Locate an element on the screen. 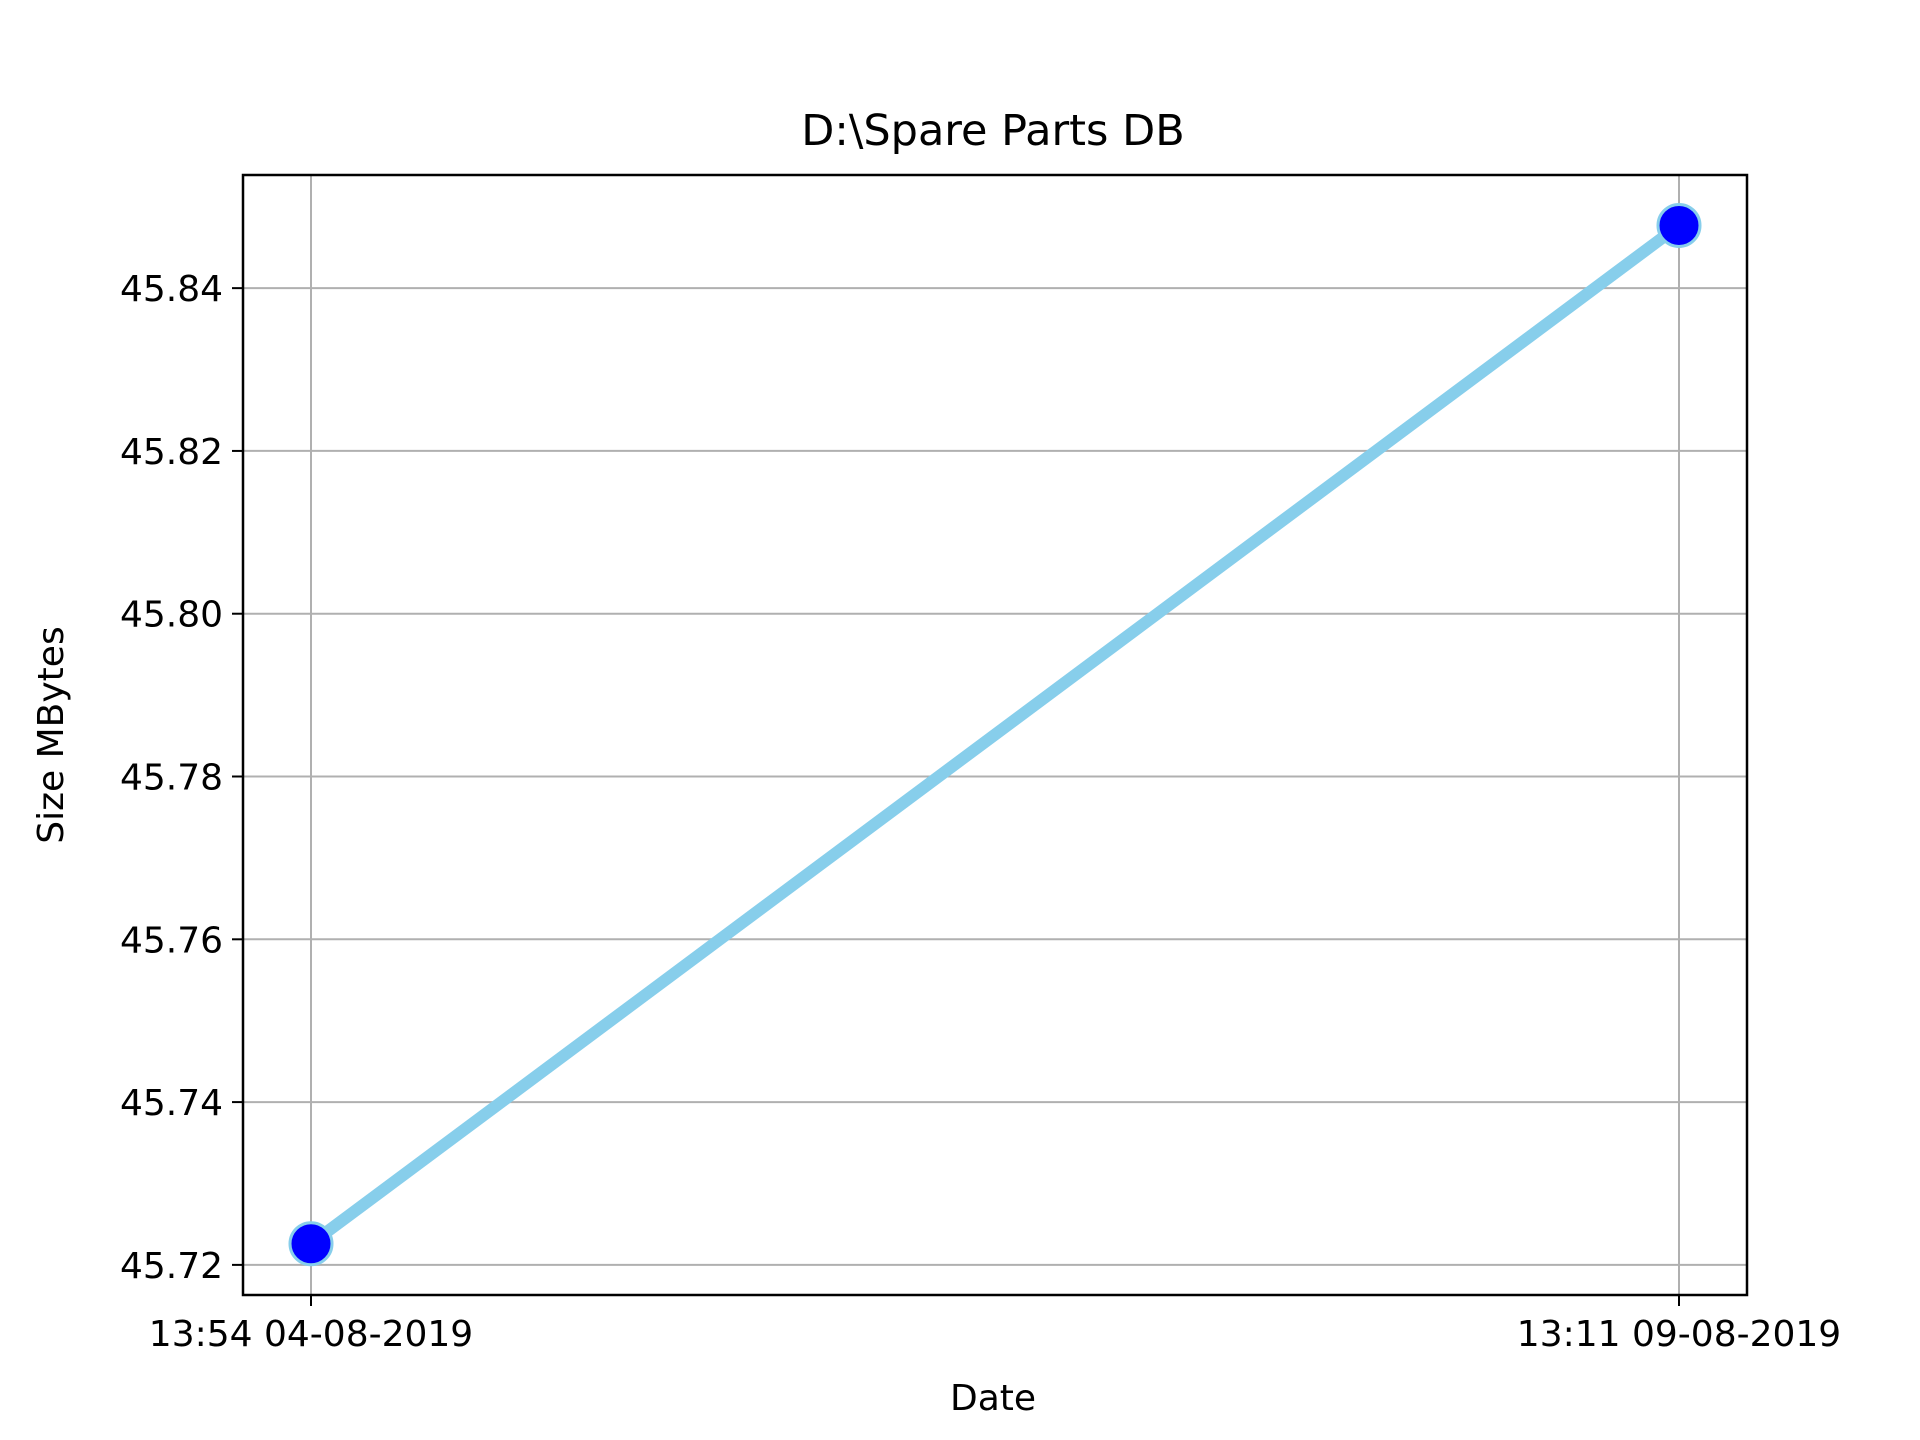 The height and width of the screenshot is (1440, 1920). y-tick-label: 45.74 is located at coordinates (171, 1103).